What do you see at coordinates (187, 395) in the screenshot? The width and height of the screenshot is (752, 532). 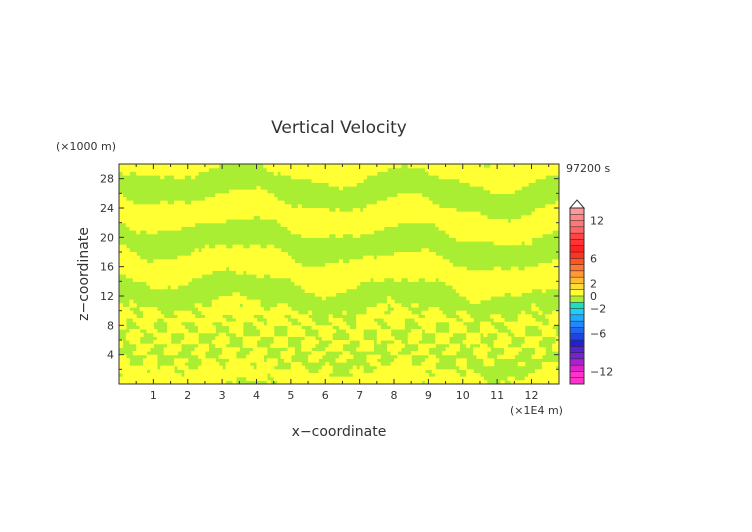 I see `x-tick-label: 2` at bounding box center [187, 395].